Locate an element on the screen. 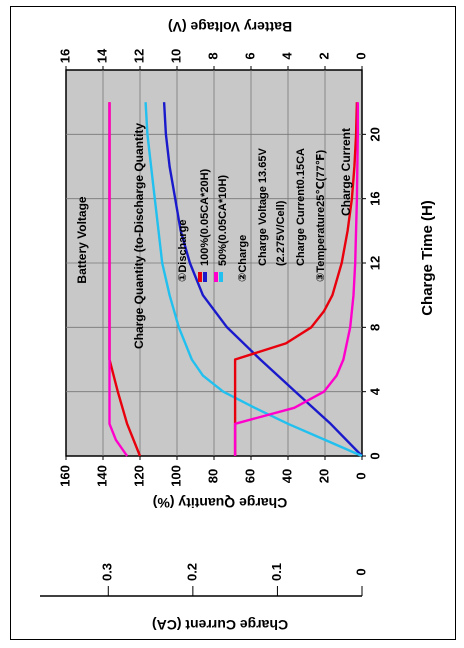 This screenshot has height=648, width=464. time-tick-label: 12 is located at coordinates (374, 263).